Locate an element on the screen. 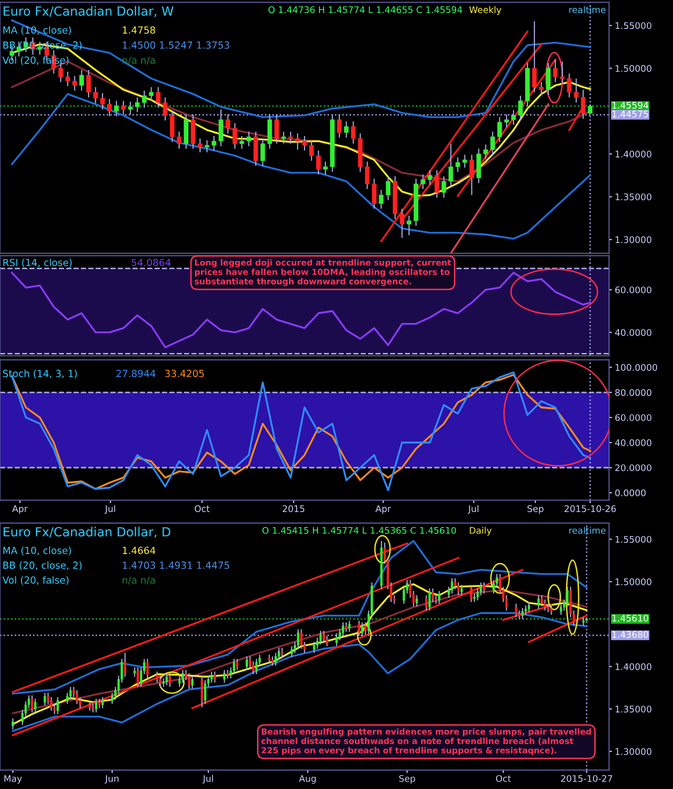 The width and height of the screenshot is (673, 789). annotation: O 1.45415 H 1.45774 L 1.45365 C 1.45610 is located at coordinates (359, 530).